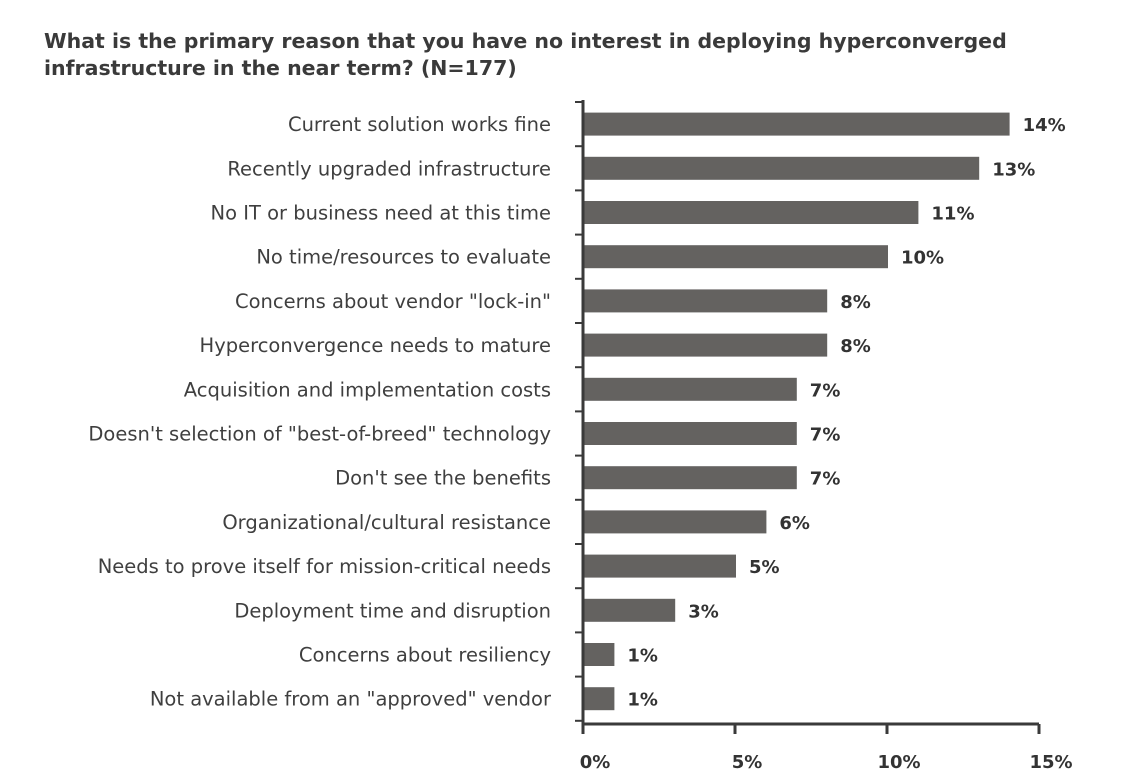  Describe the element at coordinates (703, 611) in the screenshot. I see `value-label: 3%` at that location.